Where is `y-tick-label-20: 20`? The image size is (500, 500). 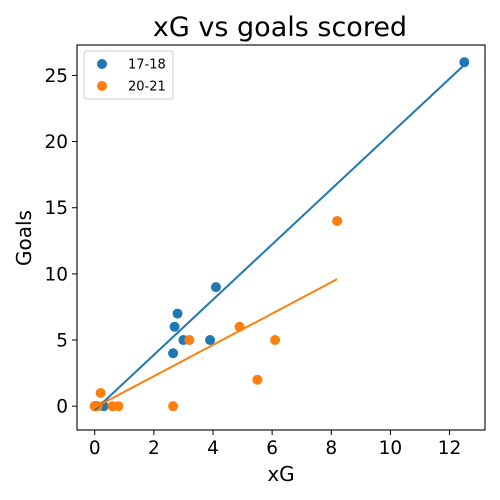 y-tick-label-20: 20 is located at coordinates (56, 142).